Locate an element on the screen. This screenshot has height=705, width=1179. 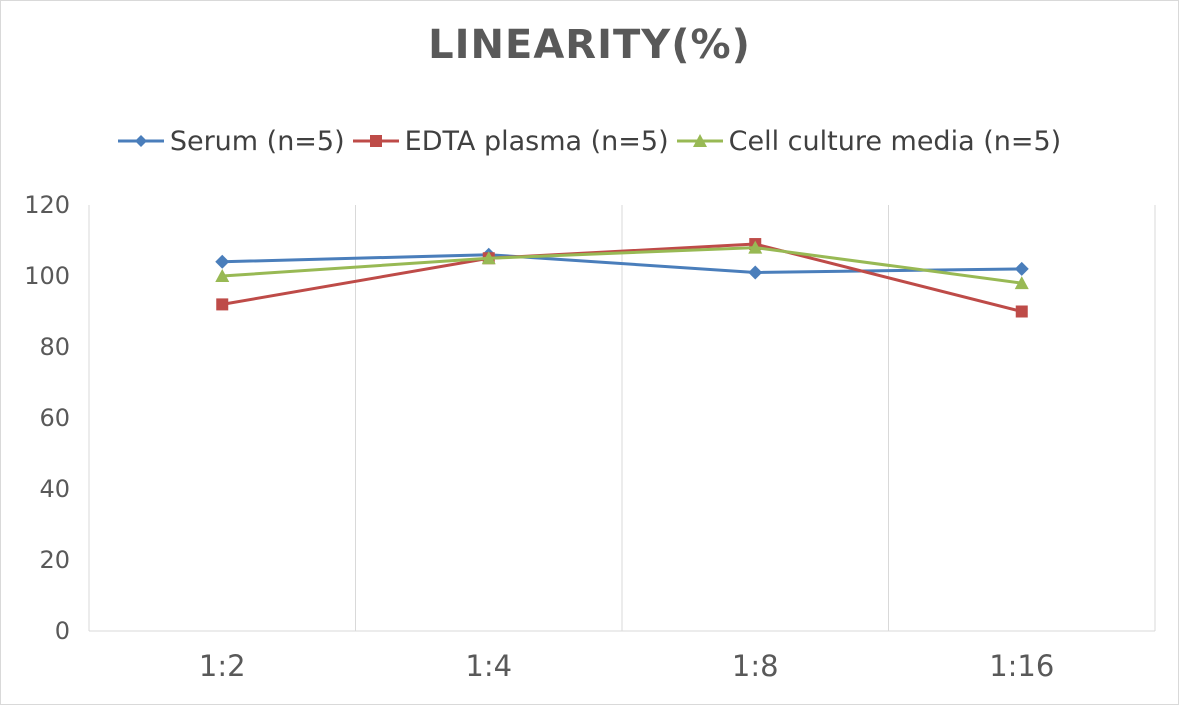
legend-marker-edta-plasma is located at coordinates (375, 141).